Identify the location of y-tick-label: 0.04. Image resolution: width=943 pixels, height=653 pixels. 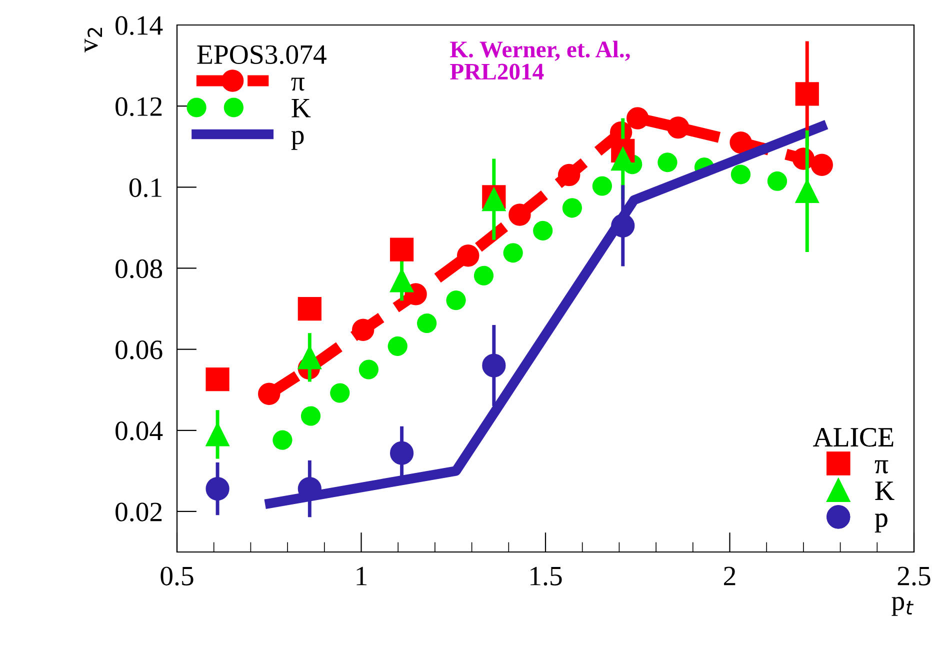
(139, 431).